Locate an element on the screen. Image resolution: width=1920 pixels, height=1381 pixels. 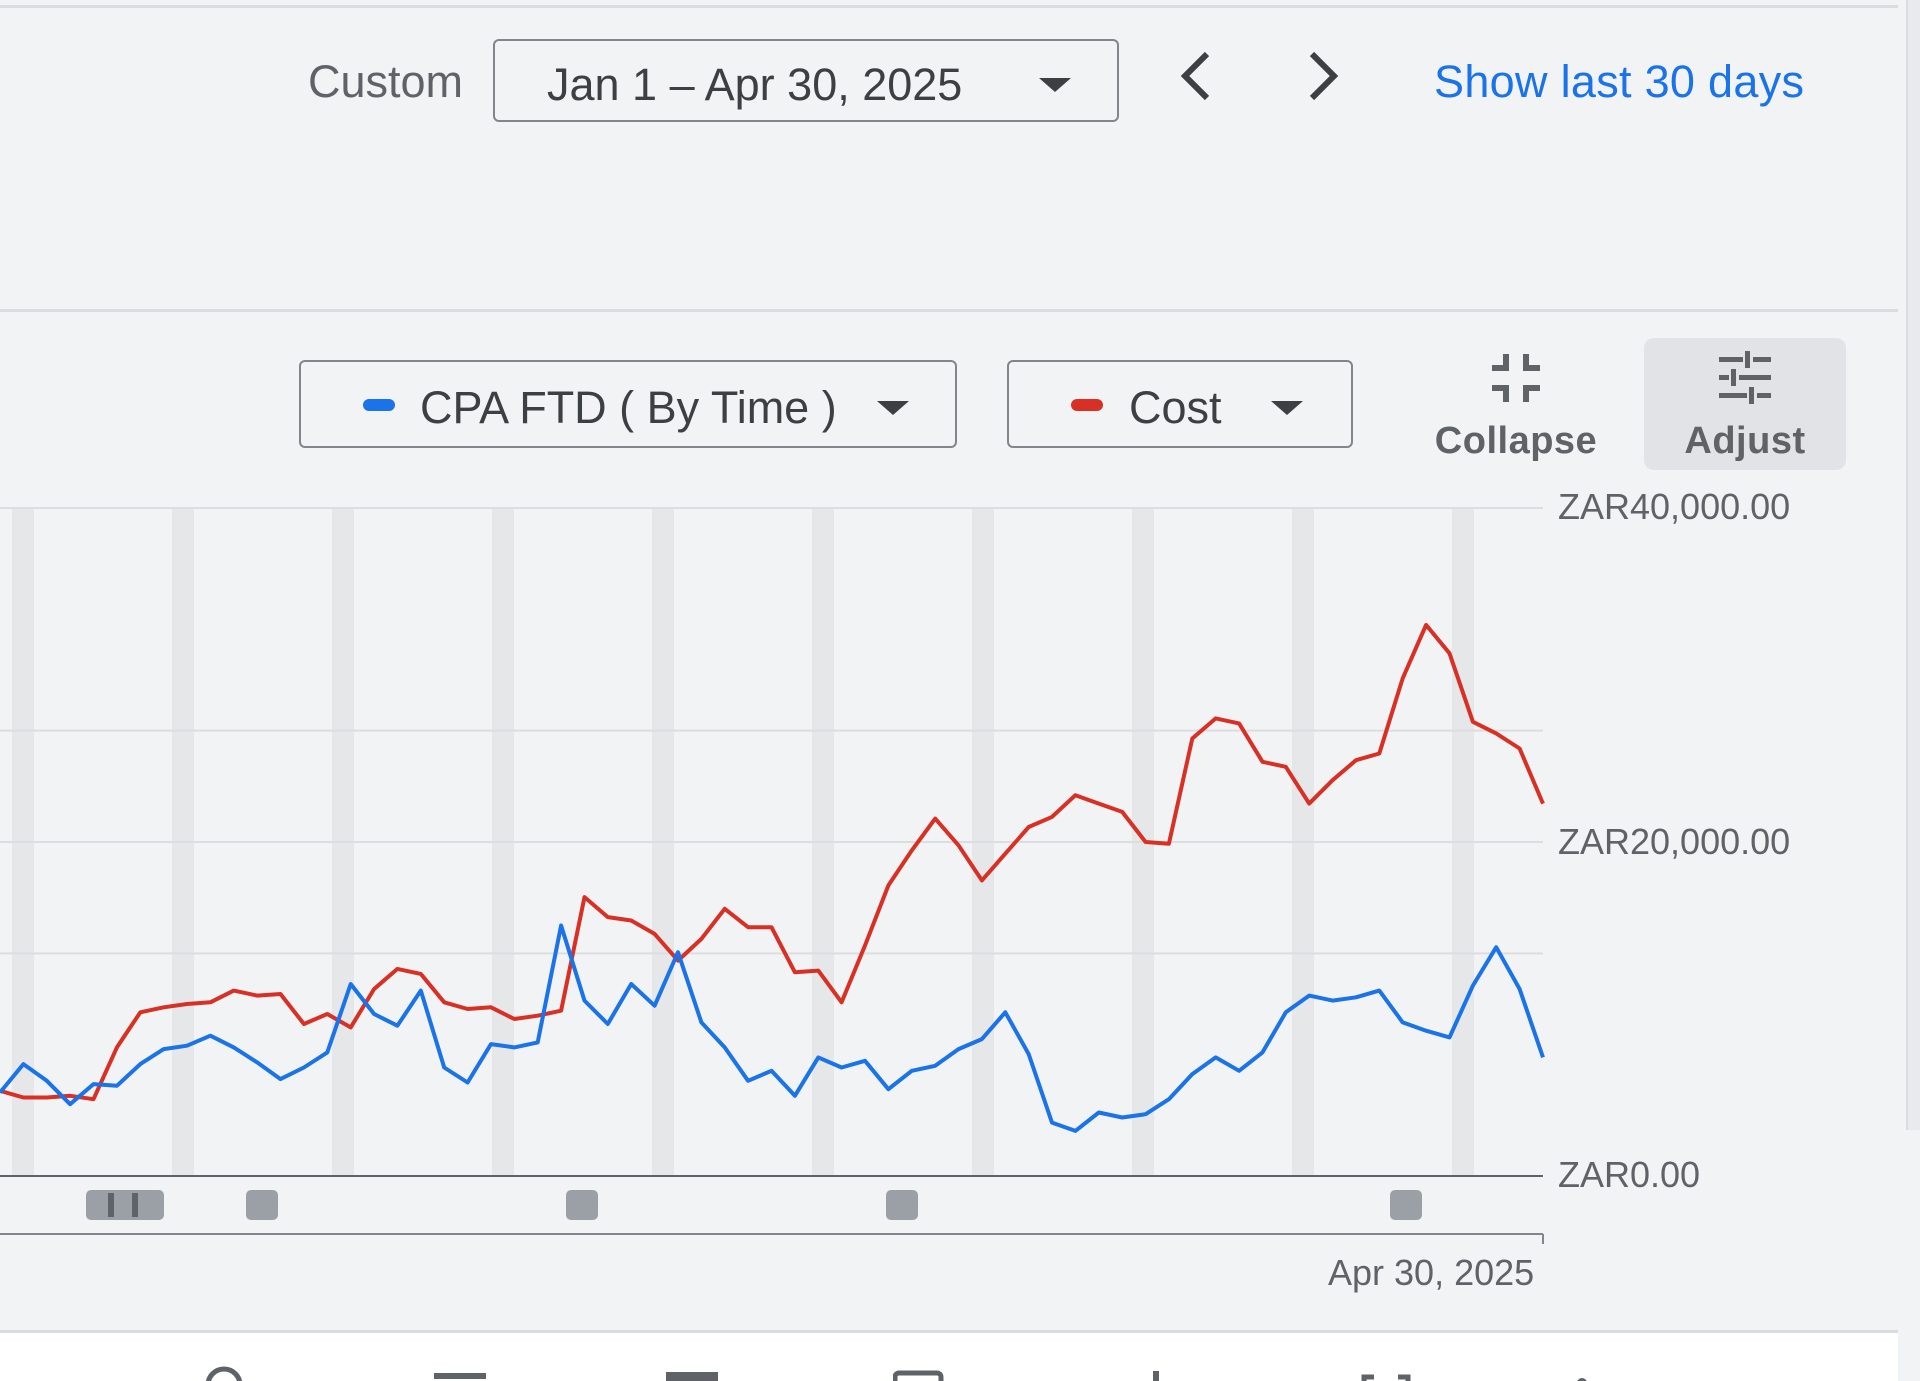
download-icon is located at coordinates (1159, 1372).